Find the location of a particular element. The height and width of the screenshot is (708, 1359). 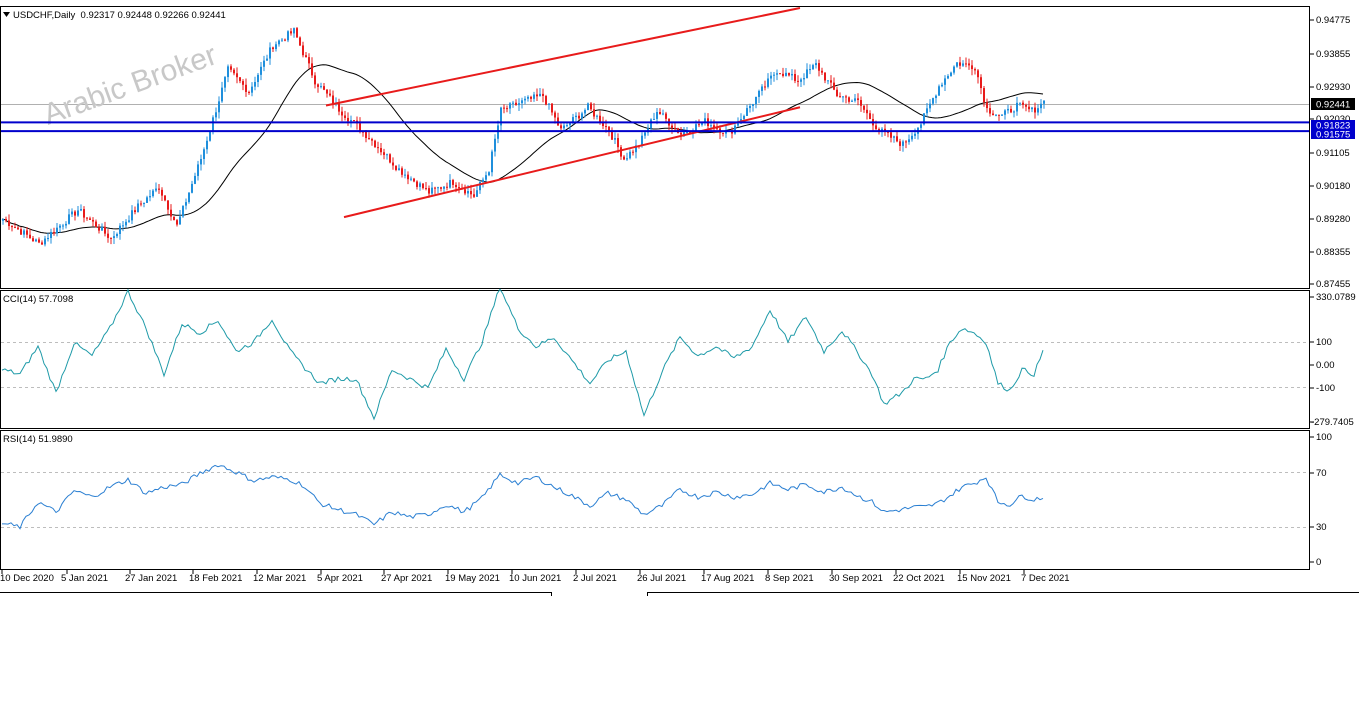

date-label: 5 Apr 2021 is located at coordinates (340, 578).